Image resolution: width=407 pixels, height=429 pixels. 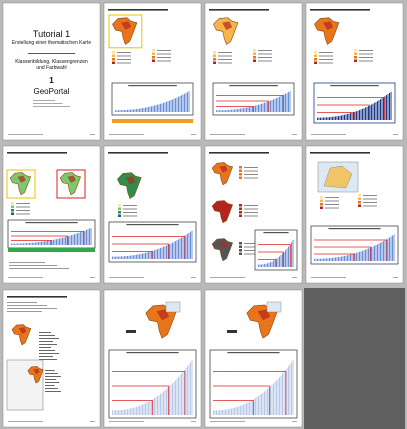 What do you see at coordinates (125, 31) in the screenshot?
I see `map-frame` at bounding box center [125, 31].